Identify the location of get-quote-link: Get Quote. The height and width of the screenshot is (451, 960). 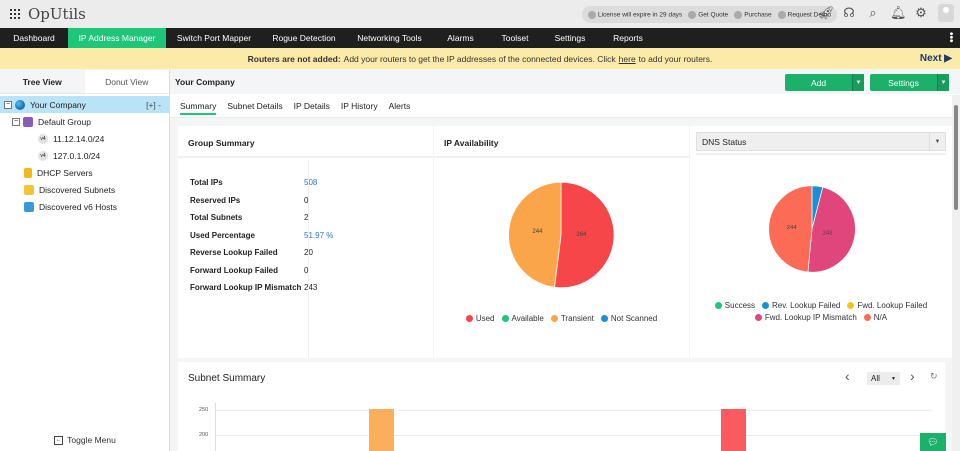
(708, 14).